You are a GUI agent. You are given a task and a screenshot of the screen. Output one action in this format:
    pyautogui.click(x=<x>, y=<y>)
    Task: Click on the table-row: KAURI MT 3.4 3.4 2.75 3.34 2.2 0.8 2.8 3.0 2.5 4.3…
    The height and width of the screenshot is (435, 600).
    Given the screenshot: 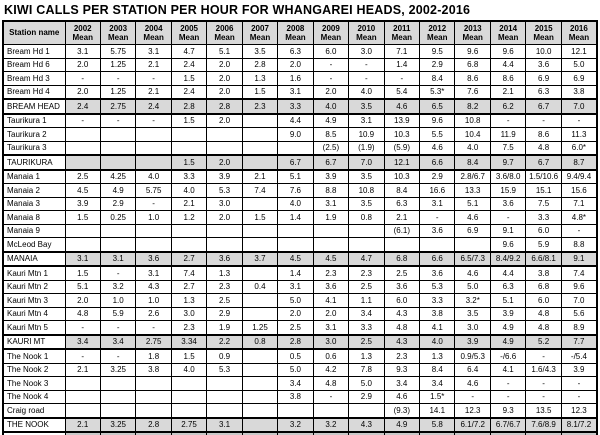 What is the action you would take?
    pyautogui.click(x=300, y=341)
    